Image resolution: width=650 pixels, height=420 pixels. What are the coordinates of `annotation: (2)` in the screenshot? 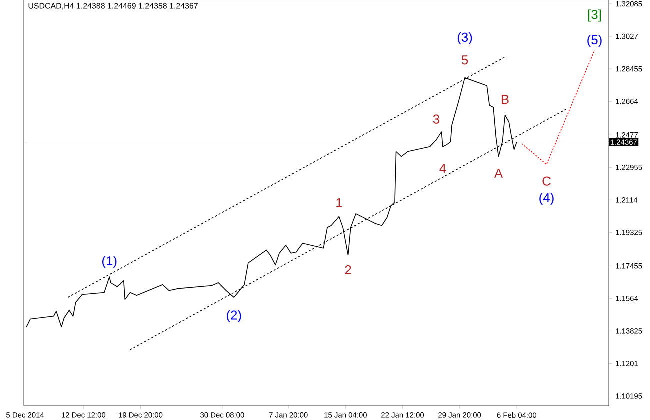 It's located at (234, 316).